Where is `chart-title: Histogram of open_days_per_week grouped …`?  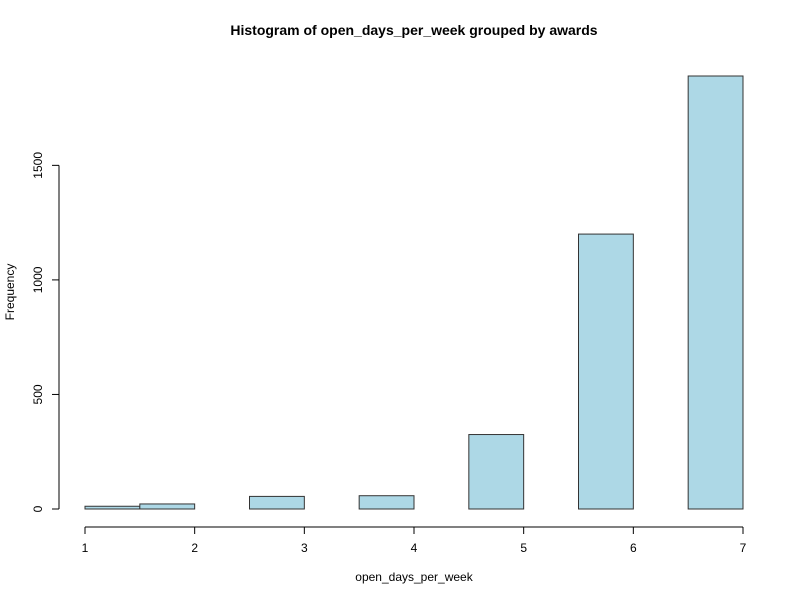 chart-title: Histogram of open_days_per_week grouped … is located at coordinates (413, 30).